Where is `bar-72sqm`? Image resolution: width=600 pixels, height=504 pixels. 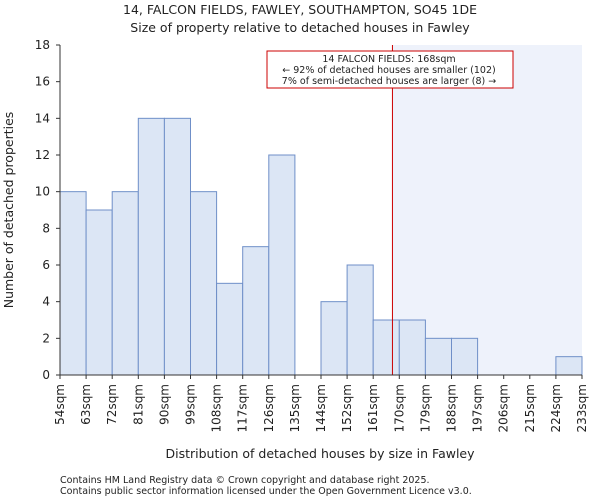
bar-72sqm is located at coordinates (125, 283).